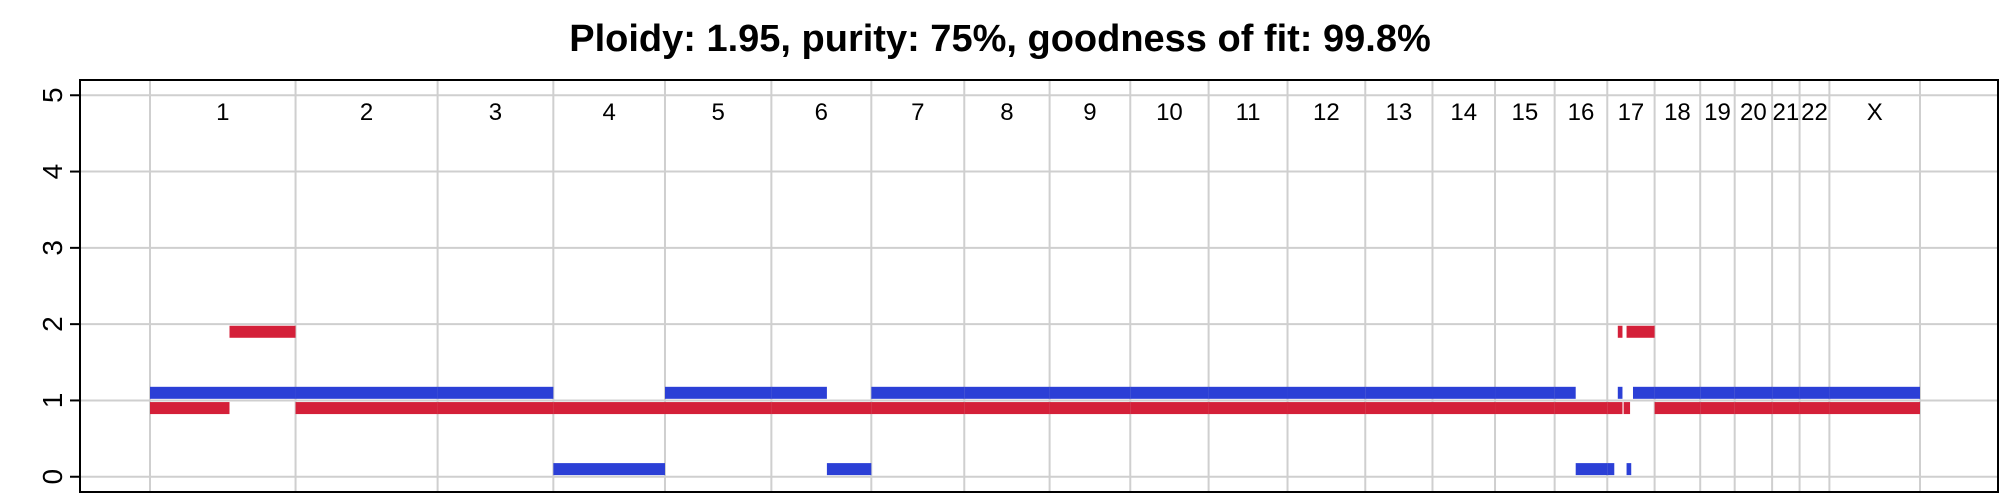 This screenshot has height=500, width=2000. Describe the element at coordinates (917, 112) in the screenshot. I see `chromosome-label: 7` at that location.